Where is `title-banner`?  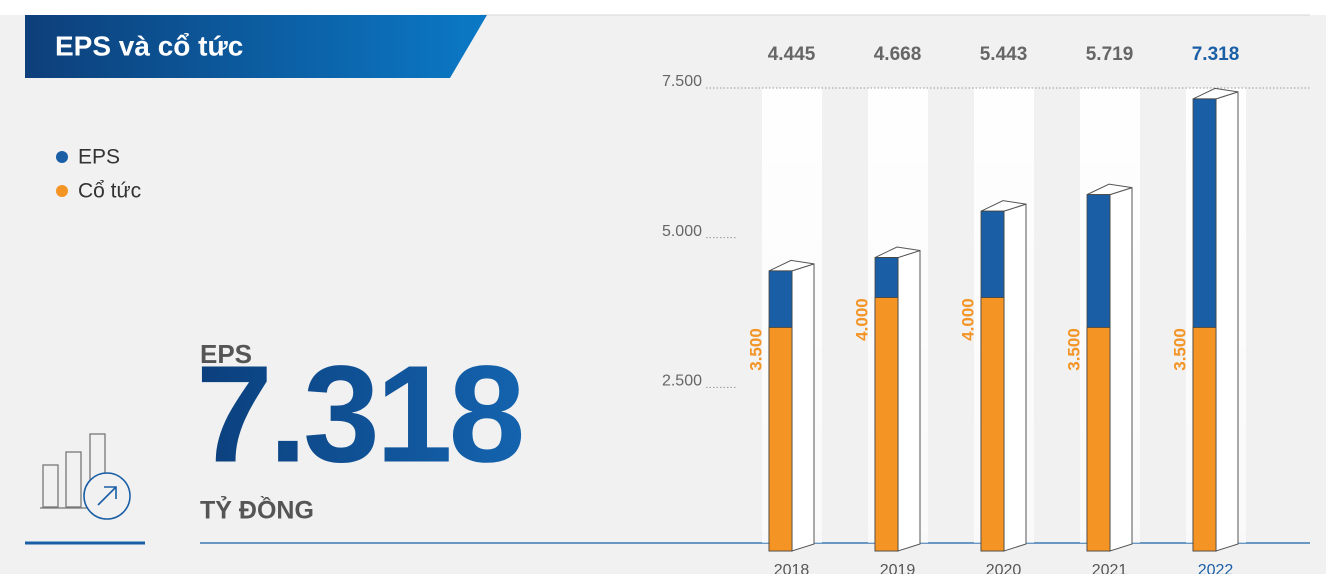 title-banner is located at coordinates (256, 46).